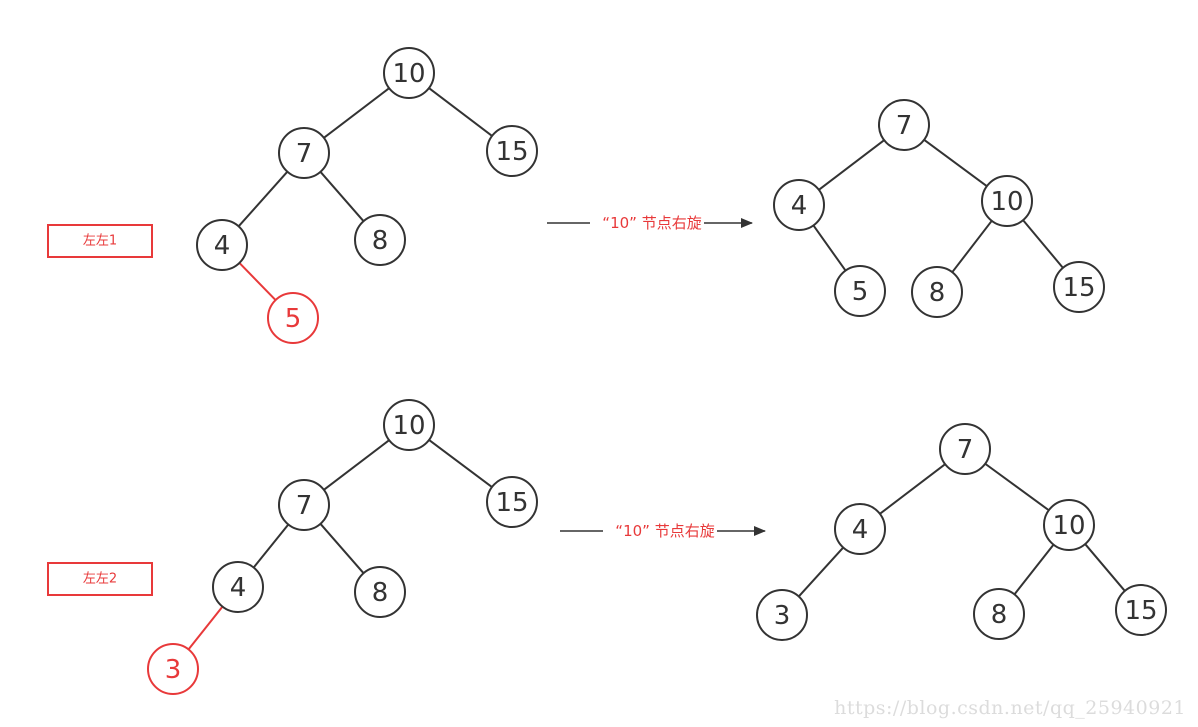  I want to click on tree-edge-m4-m5, so click(829, 248).